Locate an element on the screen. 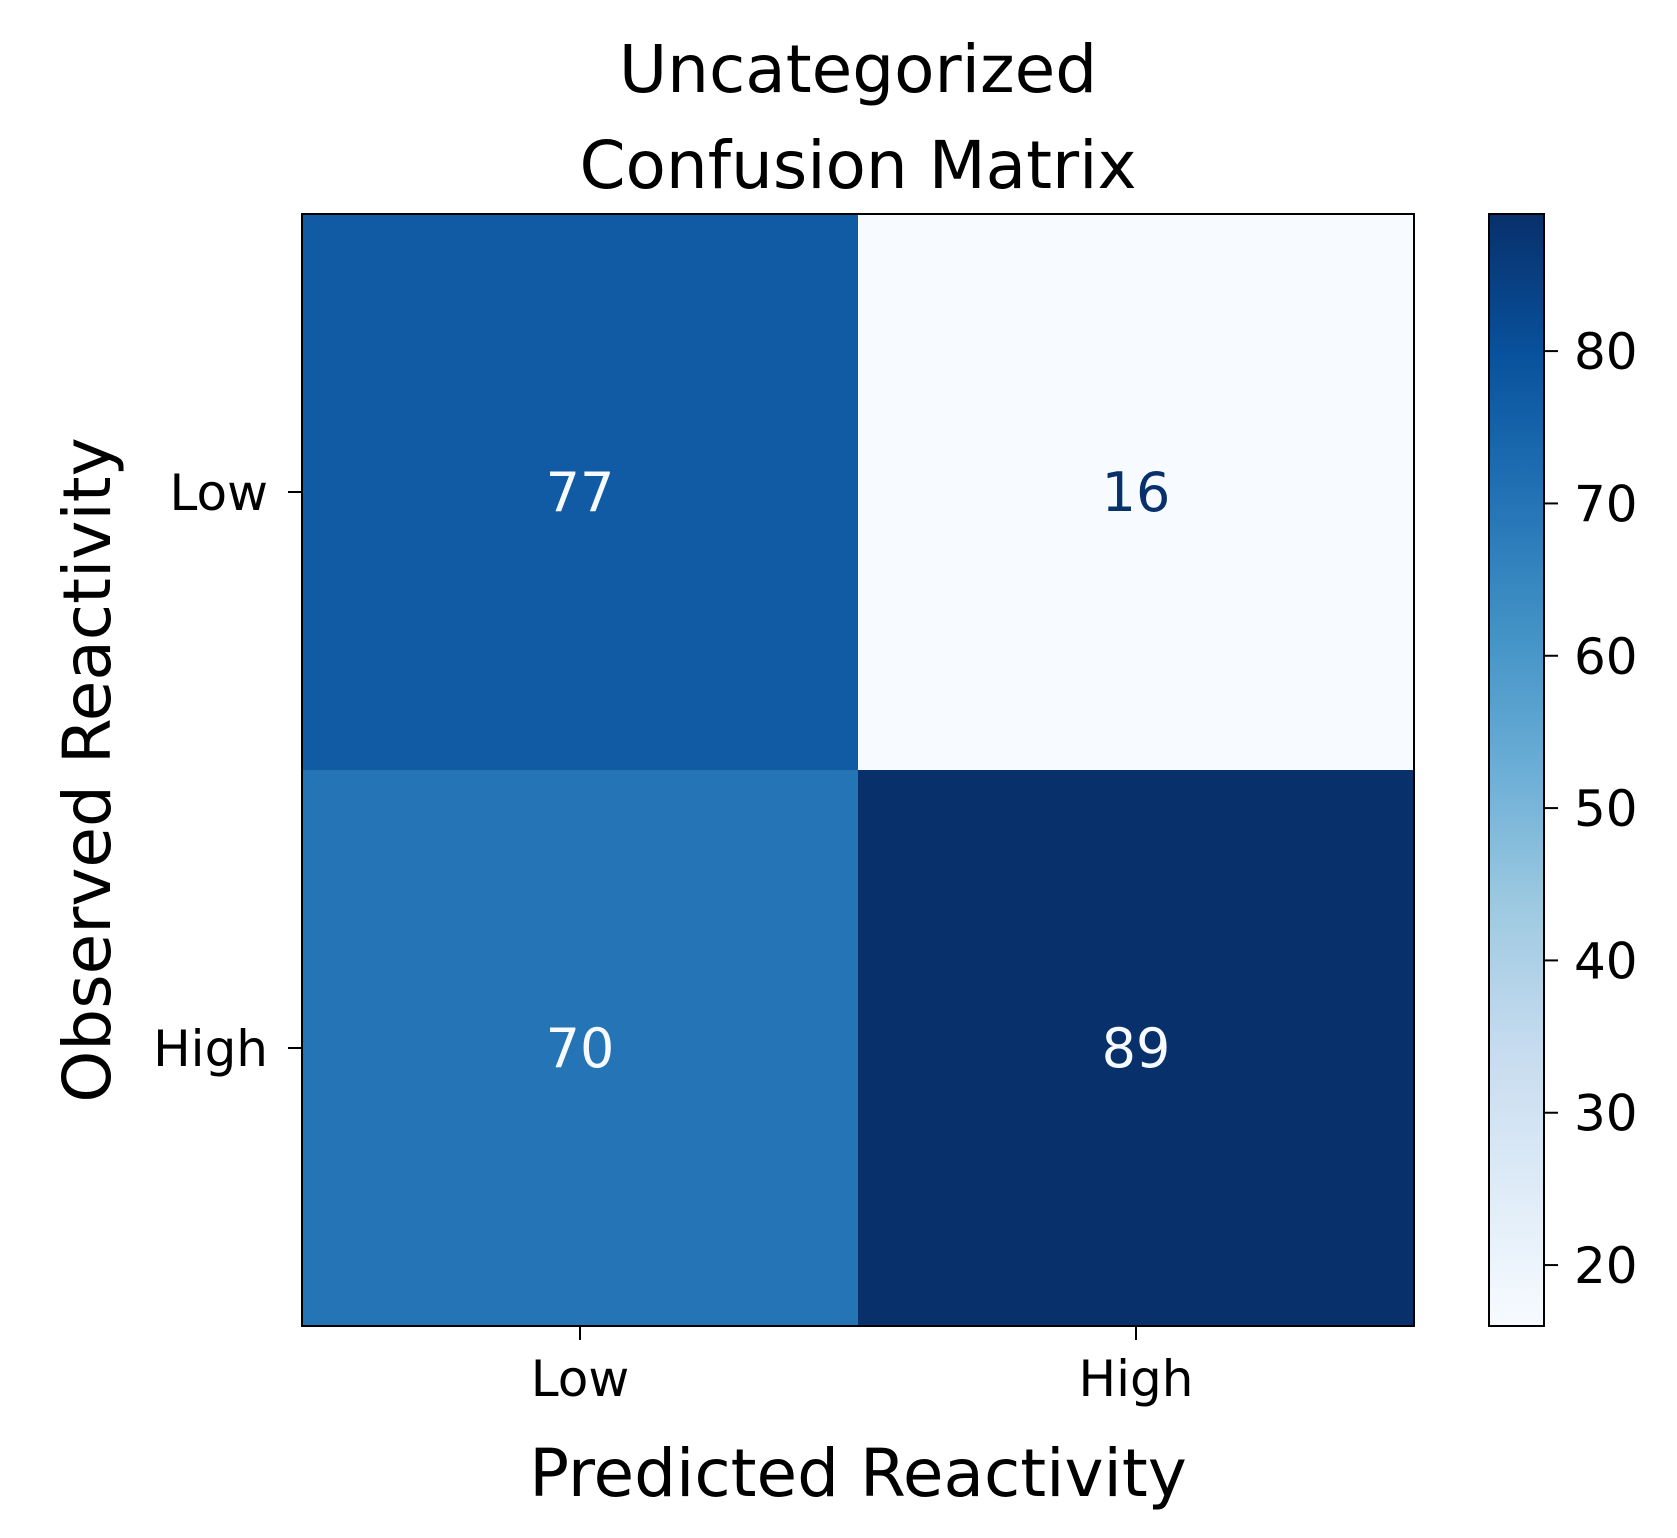  colorbar-tick-label: 20 is located at coordinates (1606, 1266).